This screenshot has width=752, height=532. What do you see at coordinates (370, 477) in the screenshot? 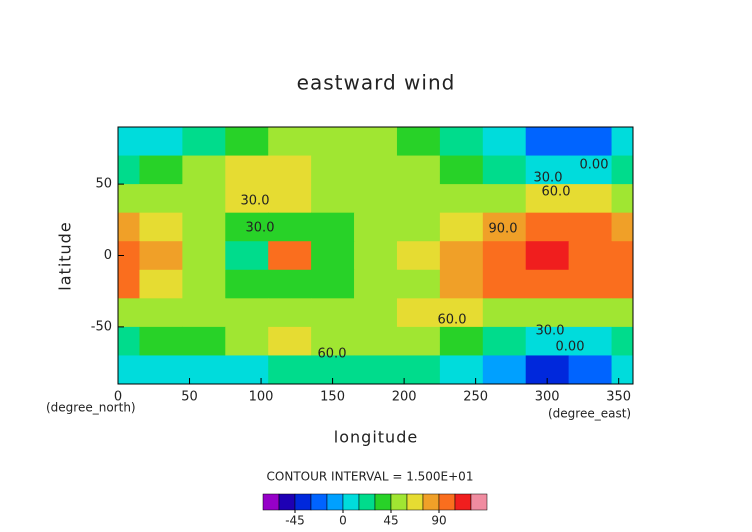
I see `contour-note: CONTOUR INTERVAL = 1.500E+01` at bounding box center [370, 477].